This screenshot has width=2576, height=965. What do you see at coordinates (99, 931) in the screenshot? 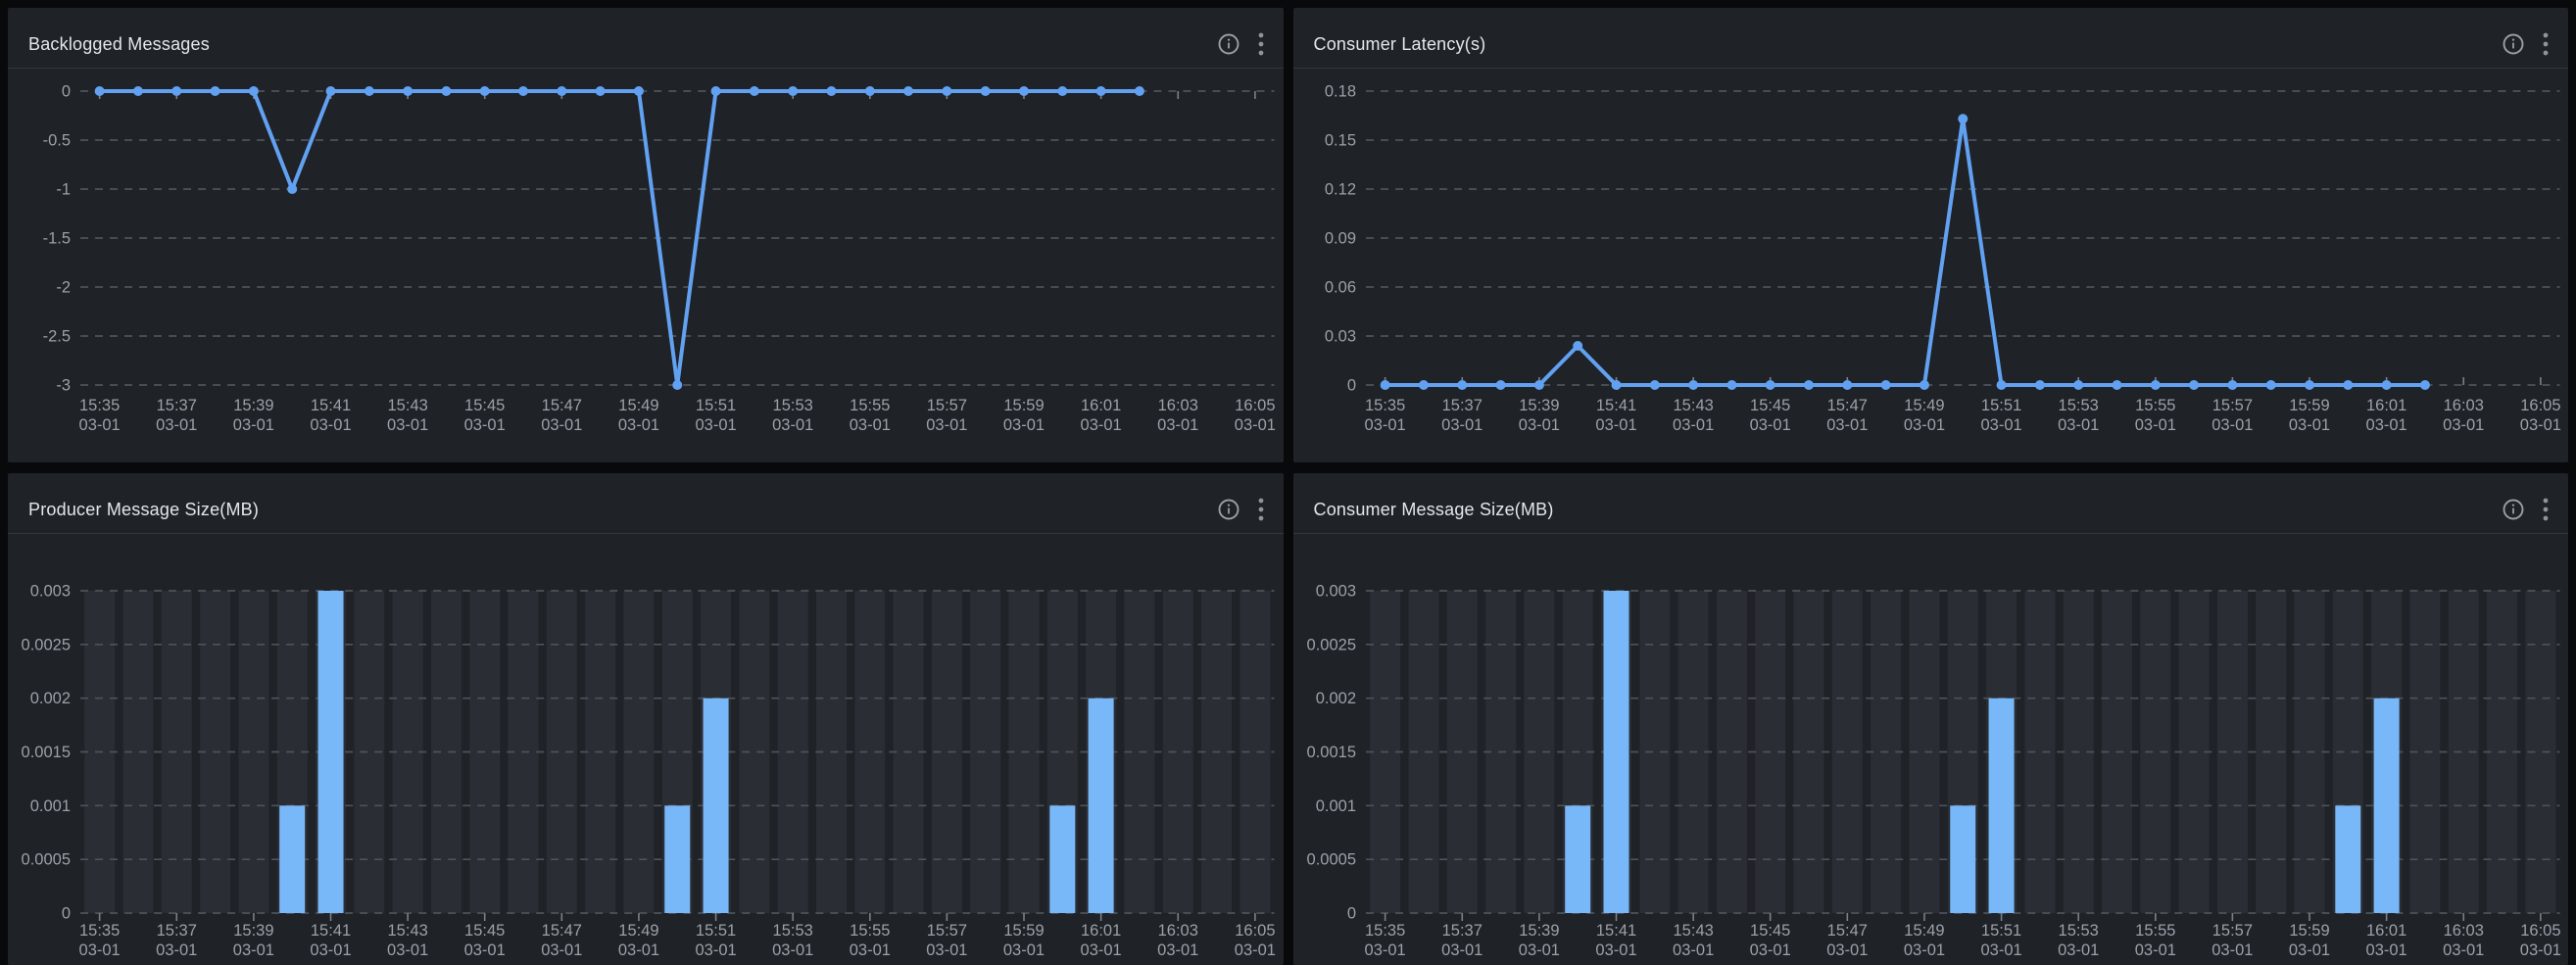
I see `x-axis-tick-label: 15:35` at bounding box center [99, 931].